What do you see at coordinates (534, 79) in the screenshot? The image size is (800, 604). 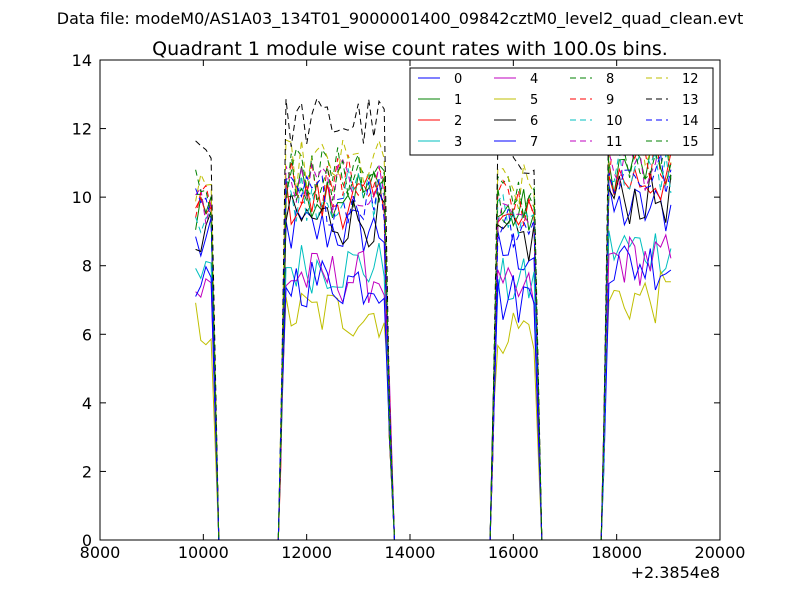 I see `legend-label-4: 4` at bounding box center [534, 79].